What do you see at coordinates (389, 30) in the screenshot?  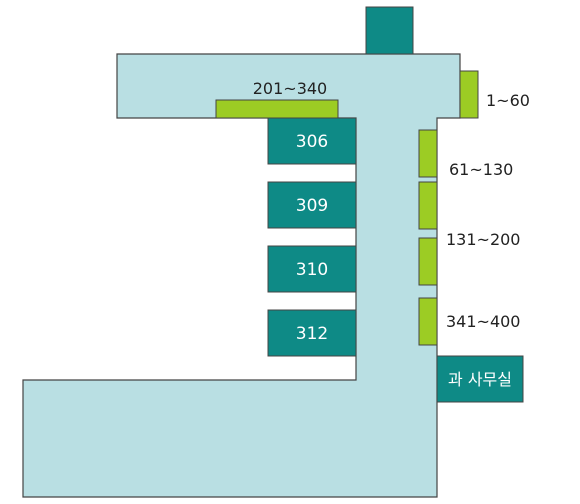 I see `top-stairwell` at bounding box center [389, 30].